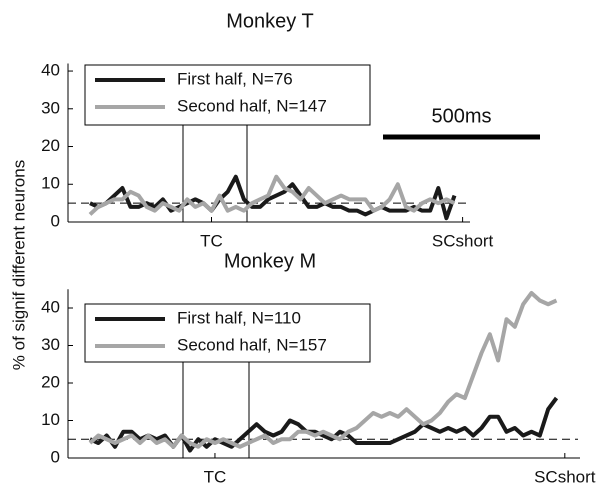 Image resolution: width=603 pixels, height=490 pixels. What do you see at coordinates (18, 265) in the screenshot?
I see `y-axis-label: % of signif different neurons` at bounding box center [18, 265].